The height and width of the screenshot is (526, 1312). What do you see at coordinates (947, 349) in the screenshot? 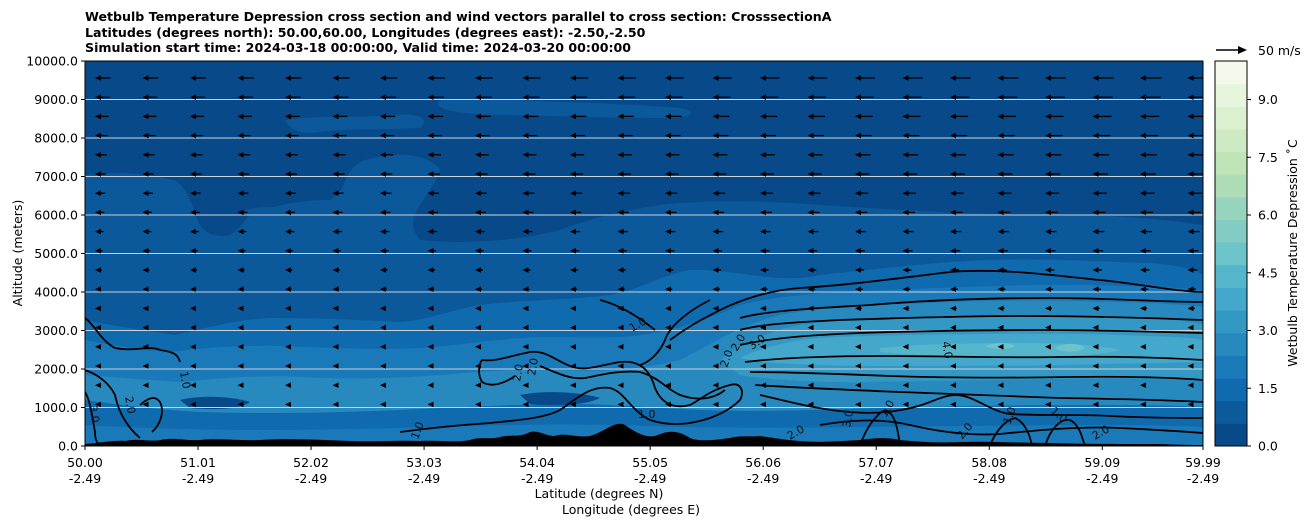
I see `contour-label: 4.0` at bounding box center [947, 349].